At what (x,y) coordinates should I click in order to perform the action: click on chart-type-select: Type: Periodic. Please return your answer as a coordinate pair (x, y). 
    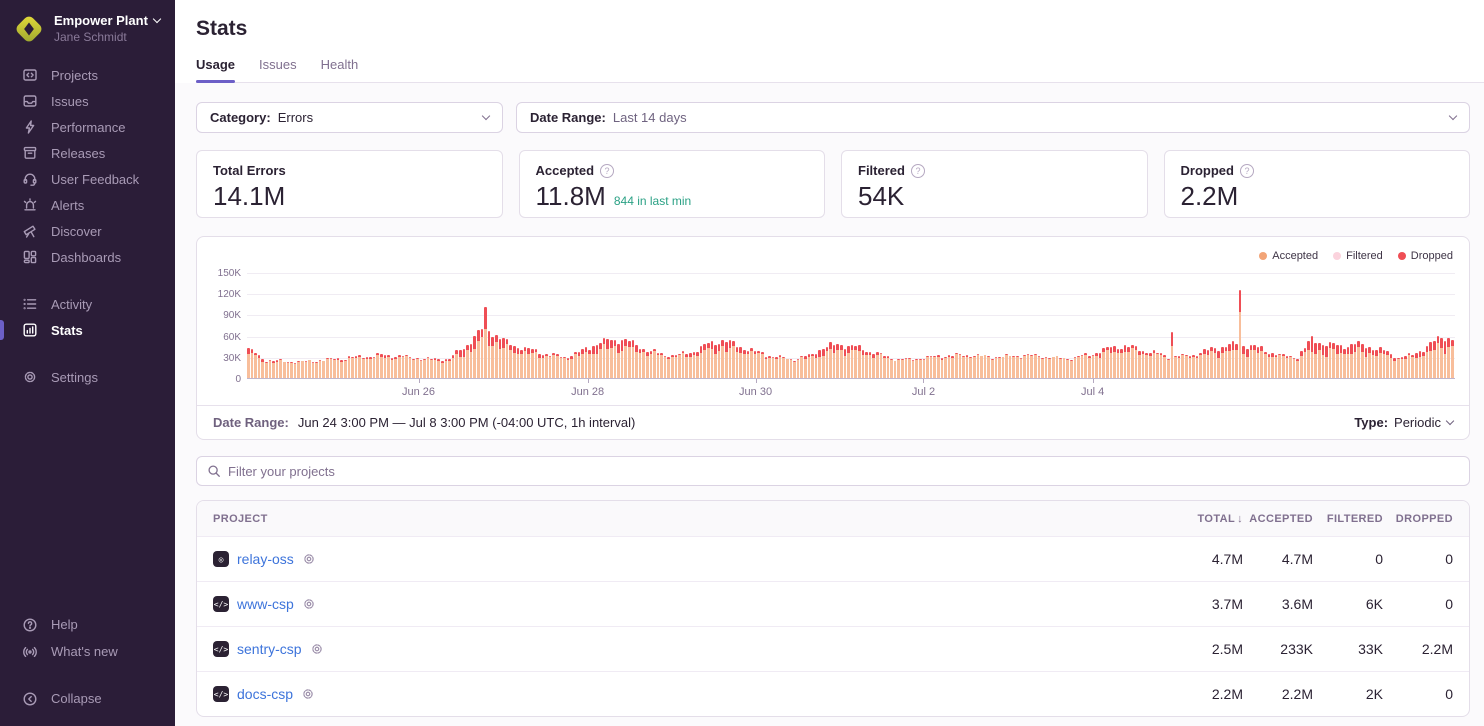
    Looking at the image, I should click on (1404, 422).